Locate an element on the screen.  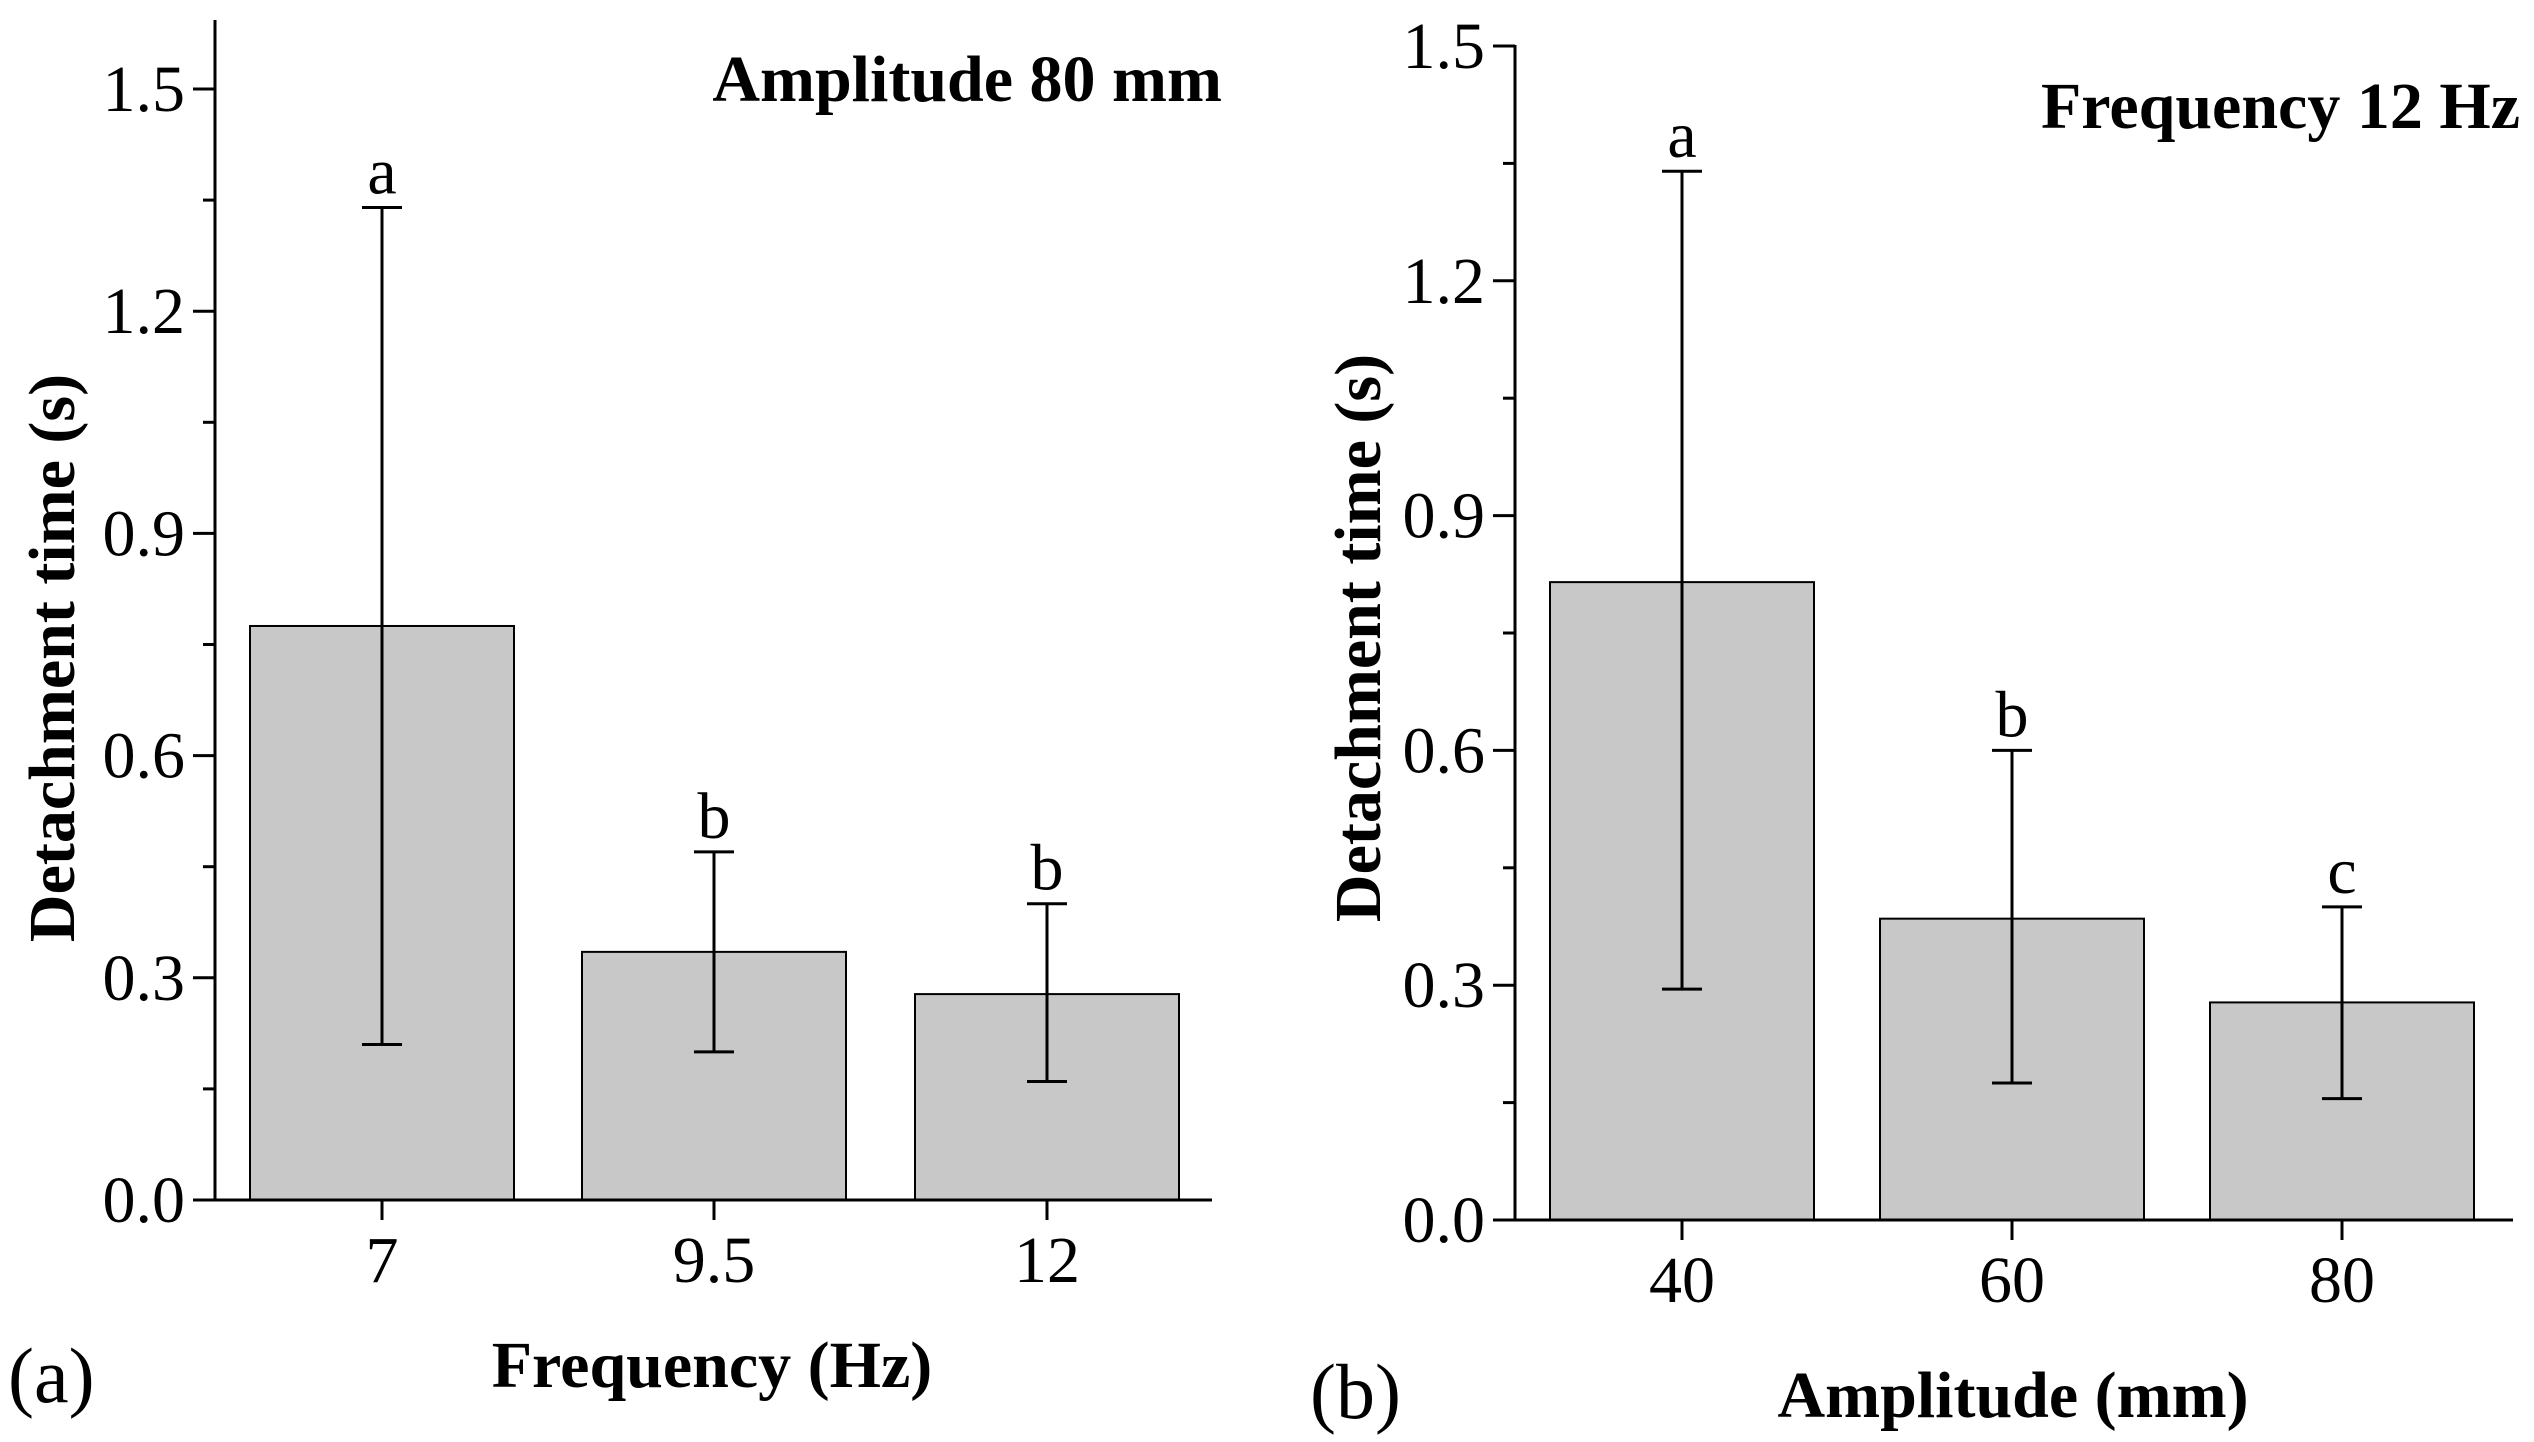
panel-b-x-tick-labels: 40 60 80 is located at coordinates (2012, 1280).